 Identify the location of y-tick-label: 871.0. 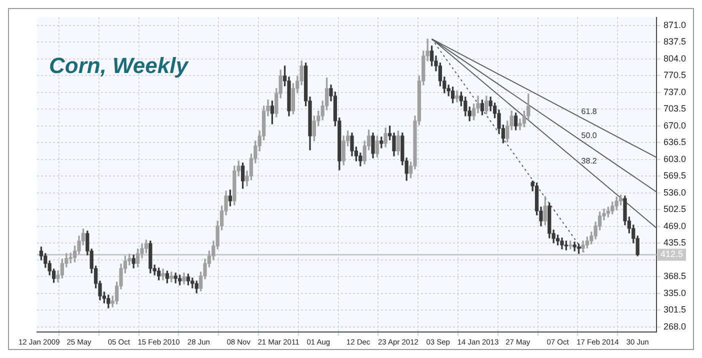
(674, 25).